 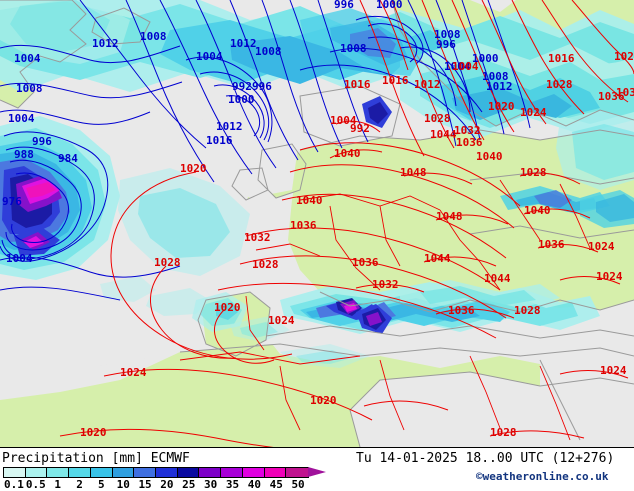 What do you see at coordinates (344, 5) in the screenshot?
I see `isobar-label-low-996-19: 996` at bounding box center [344, 5].